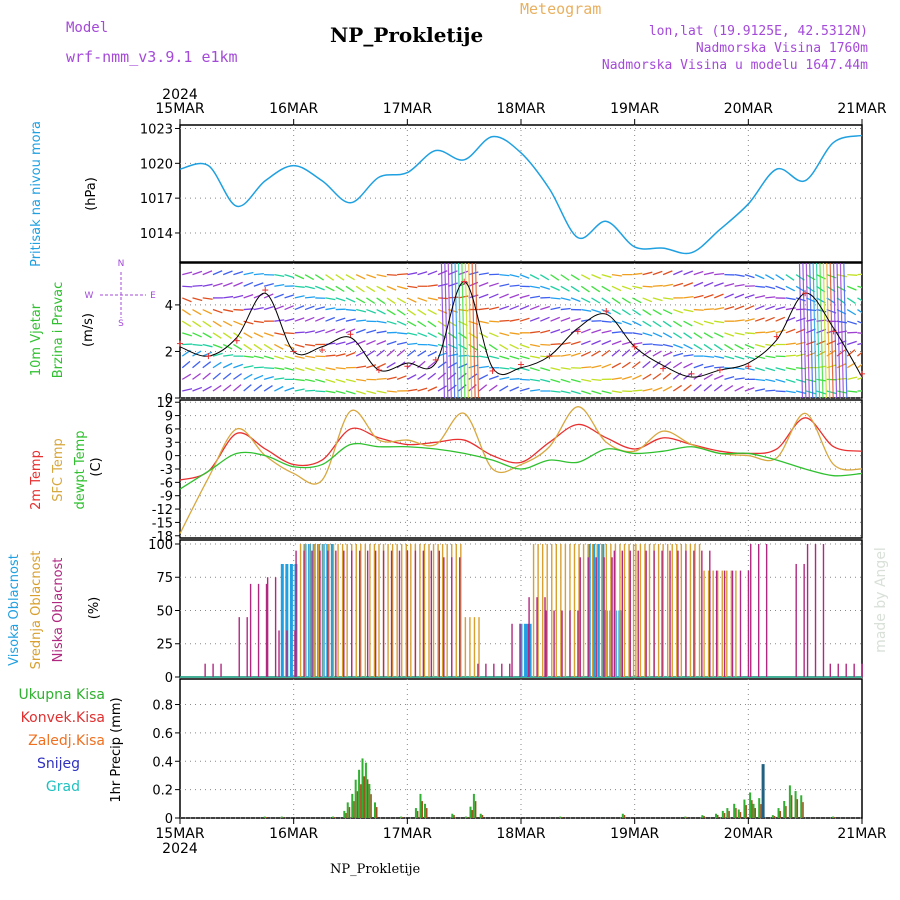  I want to click on time-label-top: 21MAR, so click(861, 109).